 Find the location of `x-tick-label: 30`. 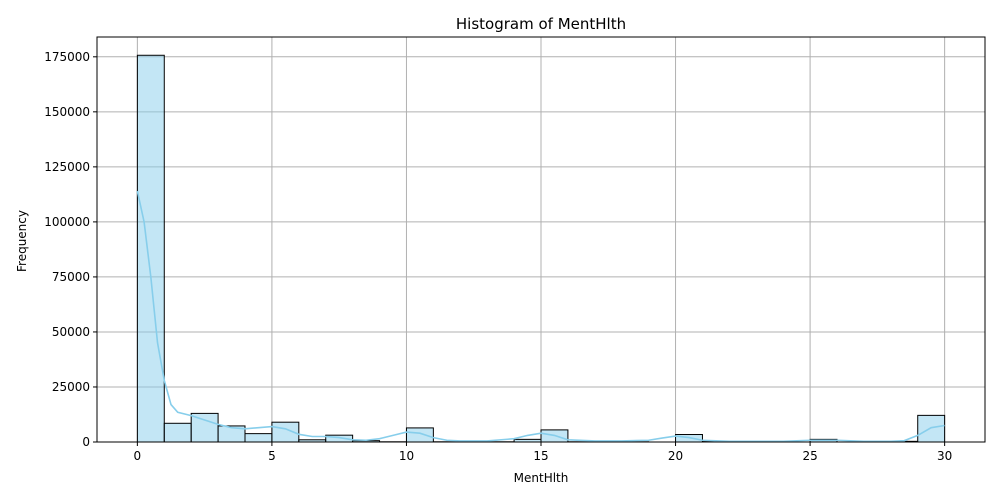

x-tick-label: 30 is located at coordinates (944, 456).